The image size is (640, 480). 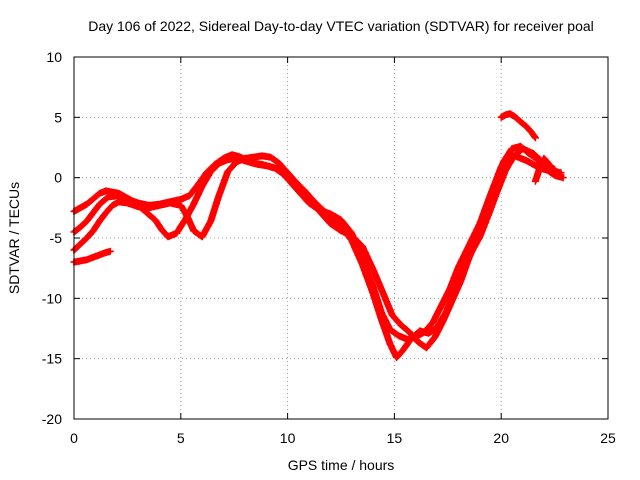 What do you see at coordinates (56, 238) in the screenshot?
I see `y-tick-label: -5` at bounding box center [56, 238].